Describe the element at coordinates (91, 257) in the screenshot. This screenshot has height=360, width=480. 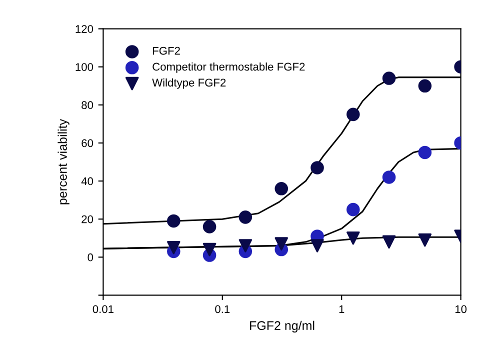
I see `y-tick-label: 0` at that location.